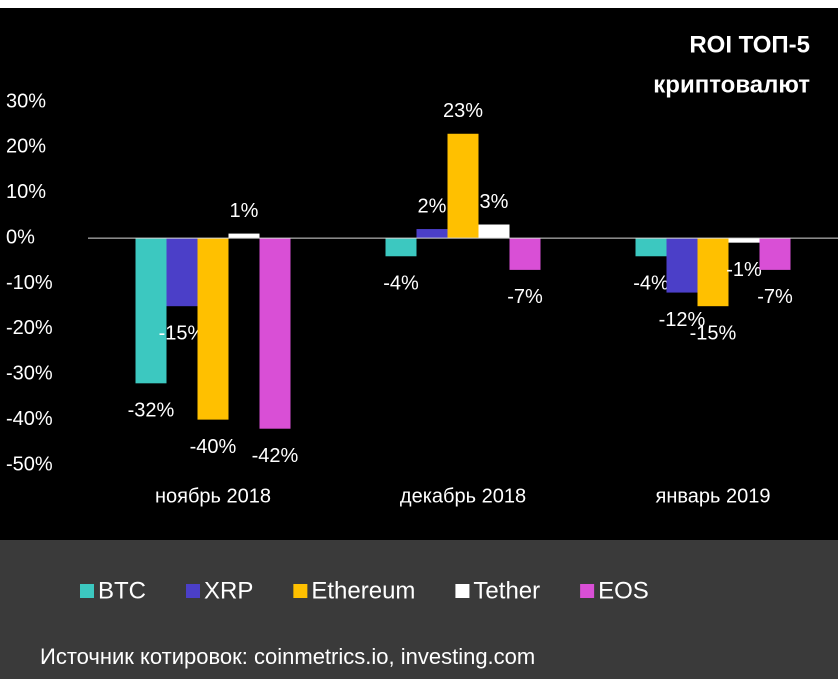 This screenshot has height=679, width=838. I want to click on data-label: 2%, so click(432, 206).